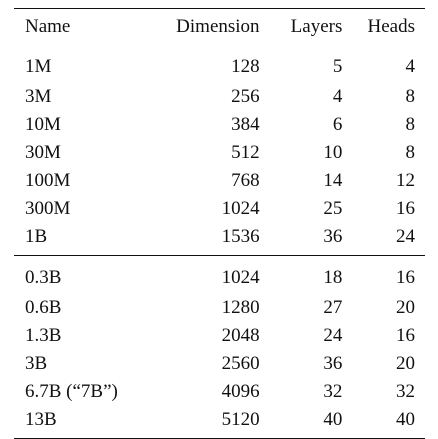 Image resolution: width=438 pixels, height=439 pixels. Describe the element at coordinates (240, 236) in the screenshot. I see `cell-dimension: 1536` at that location.